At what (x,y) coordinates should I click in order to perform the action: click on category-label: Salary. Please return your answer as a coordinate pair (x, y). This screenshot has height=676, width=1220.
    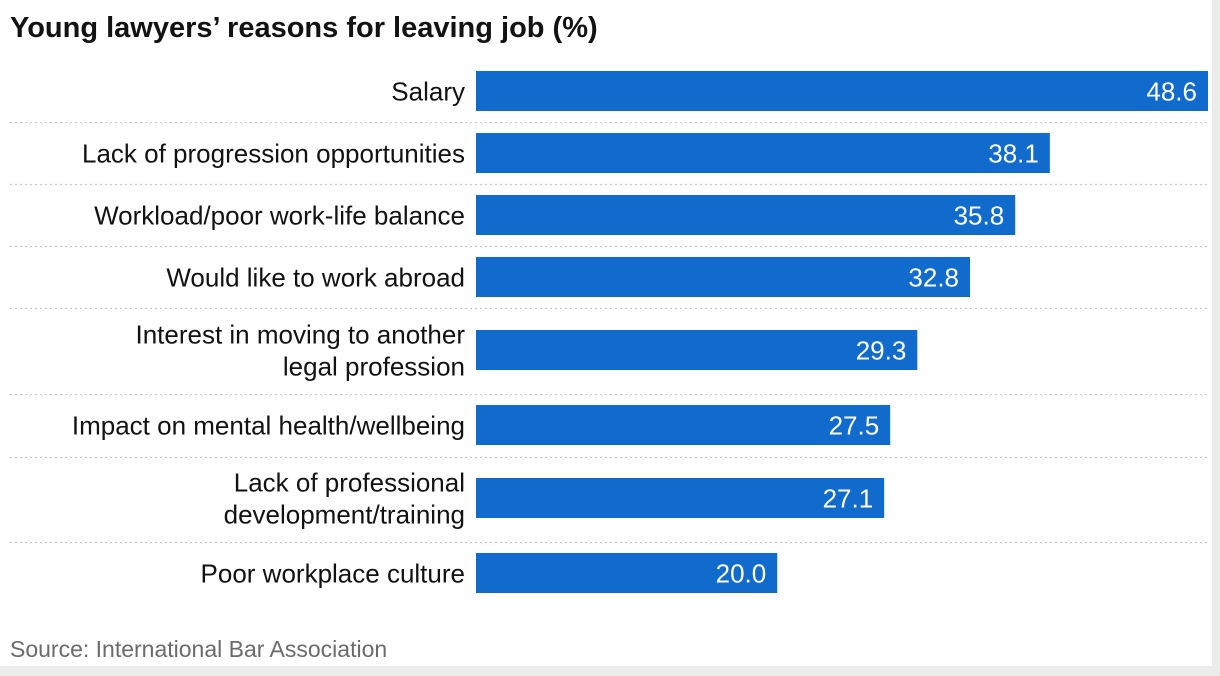
    Looking at the image, I should click on (428, 91).